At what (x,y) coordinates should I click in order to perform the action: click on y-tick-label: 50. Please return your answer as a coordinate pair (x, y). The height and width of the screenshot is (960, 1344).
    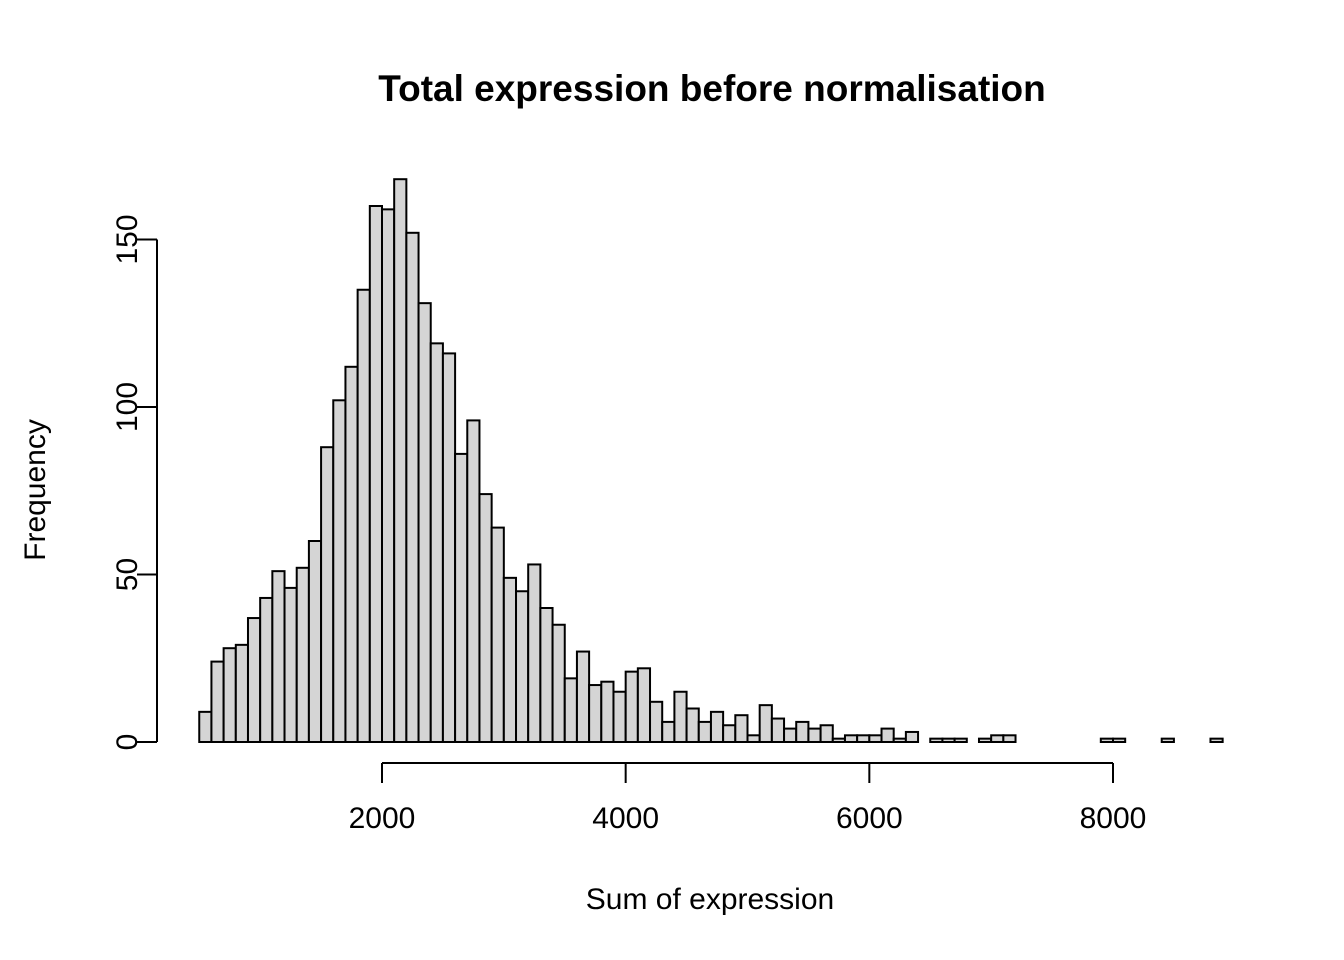
    Looking at the image, I should click on (127, 574).